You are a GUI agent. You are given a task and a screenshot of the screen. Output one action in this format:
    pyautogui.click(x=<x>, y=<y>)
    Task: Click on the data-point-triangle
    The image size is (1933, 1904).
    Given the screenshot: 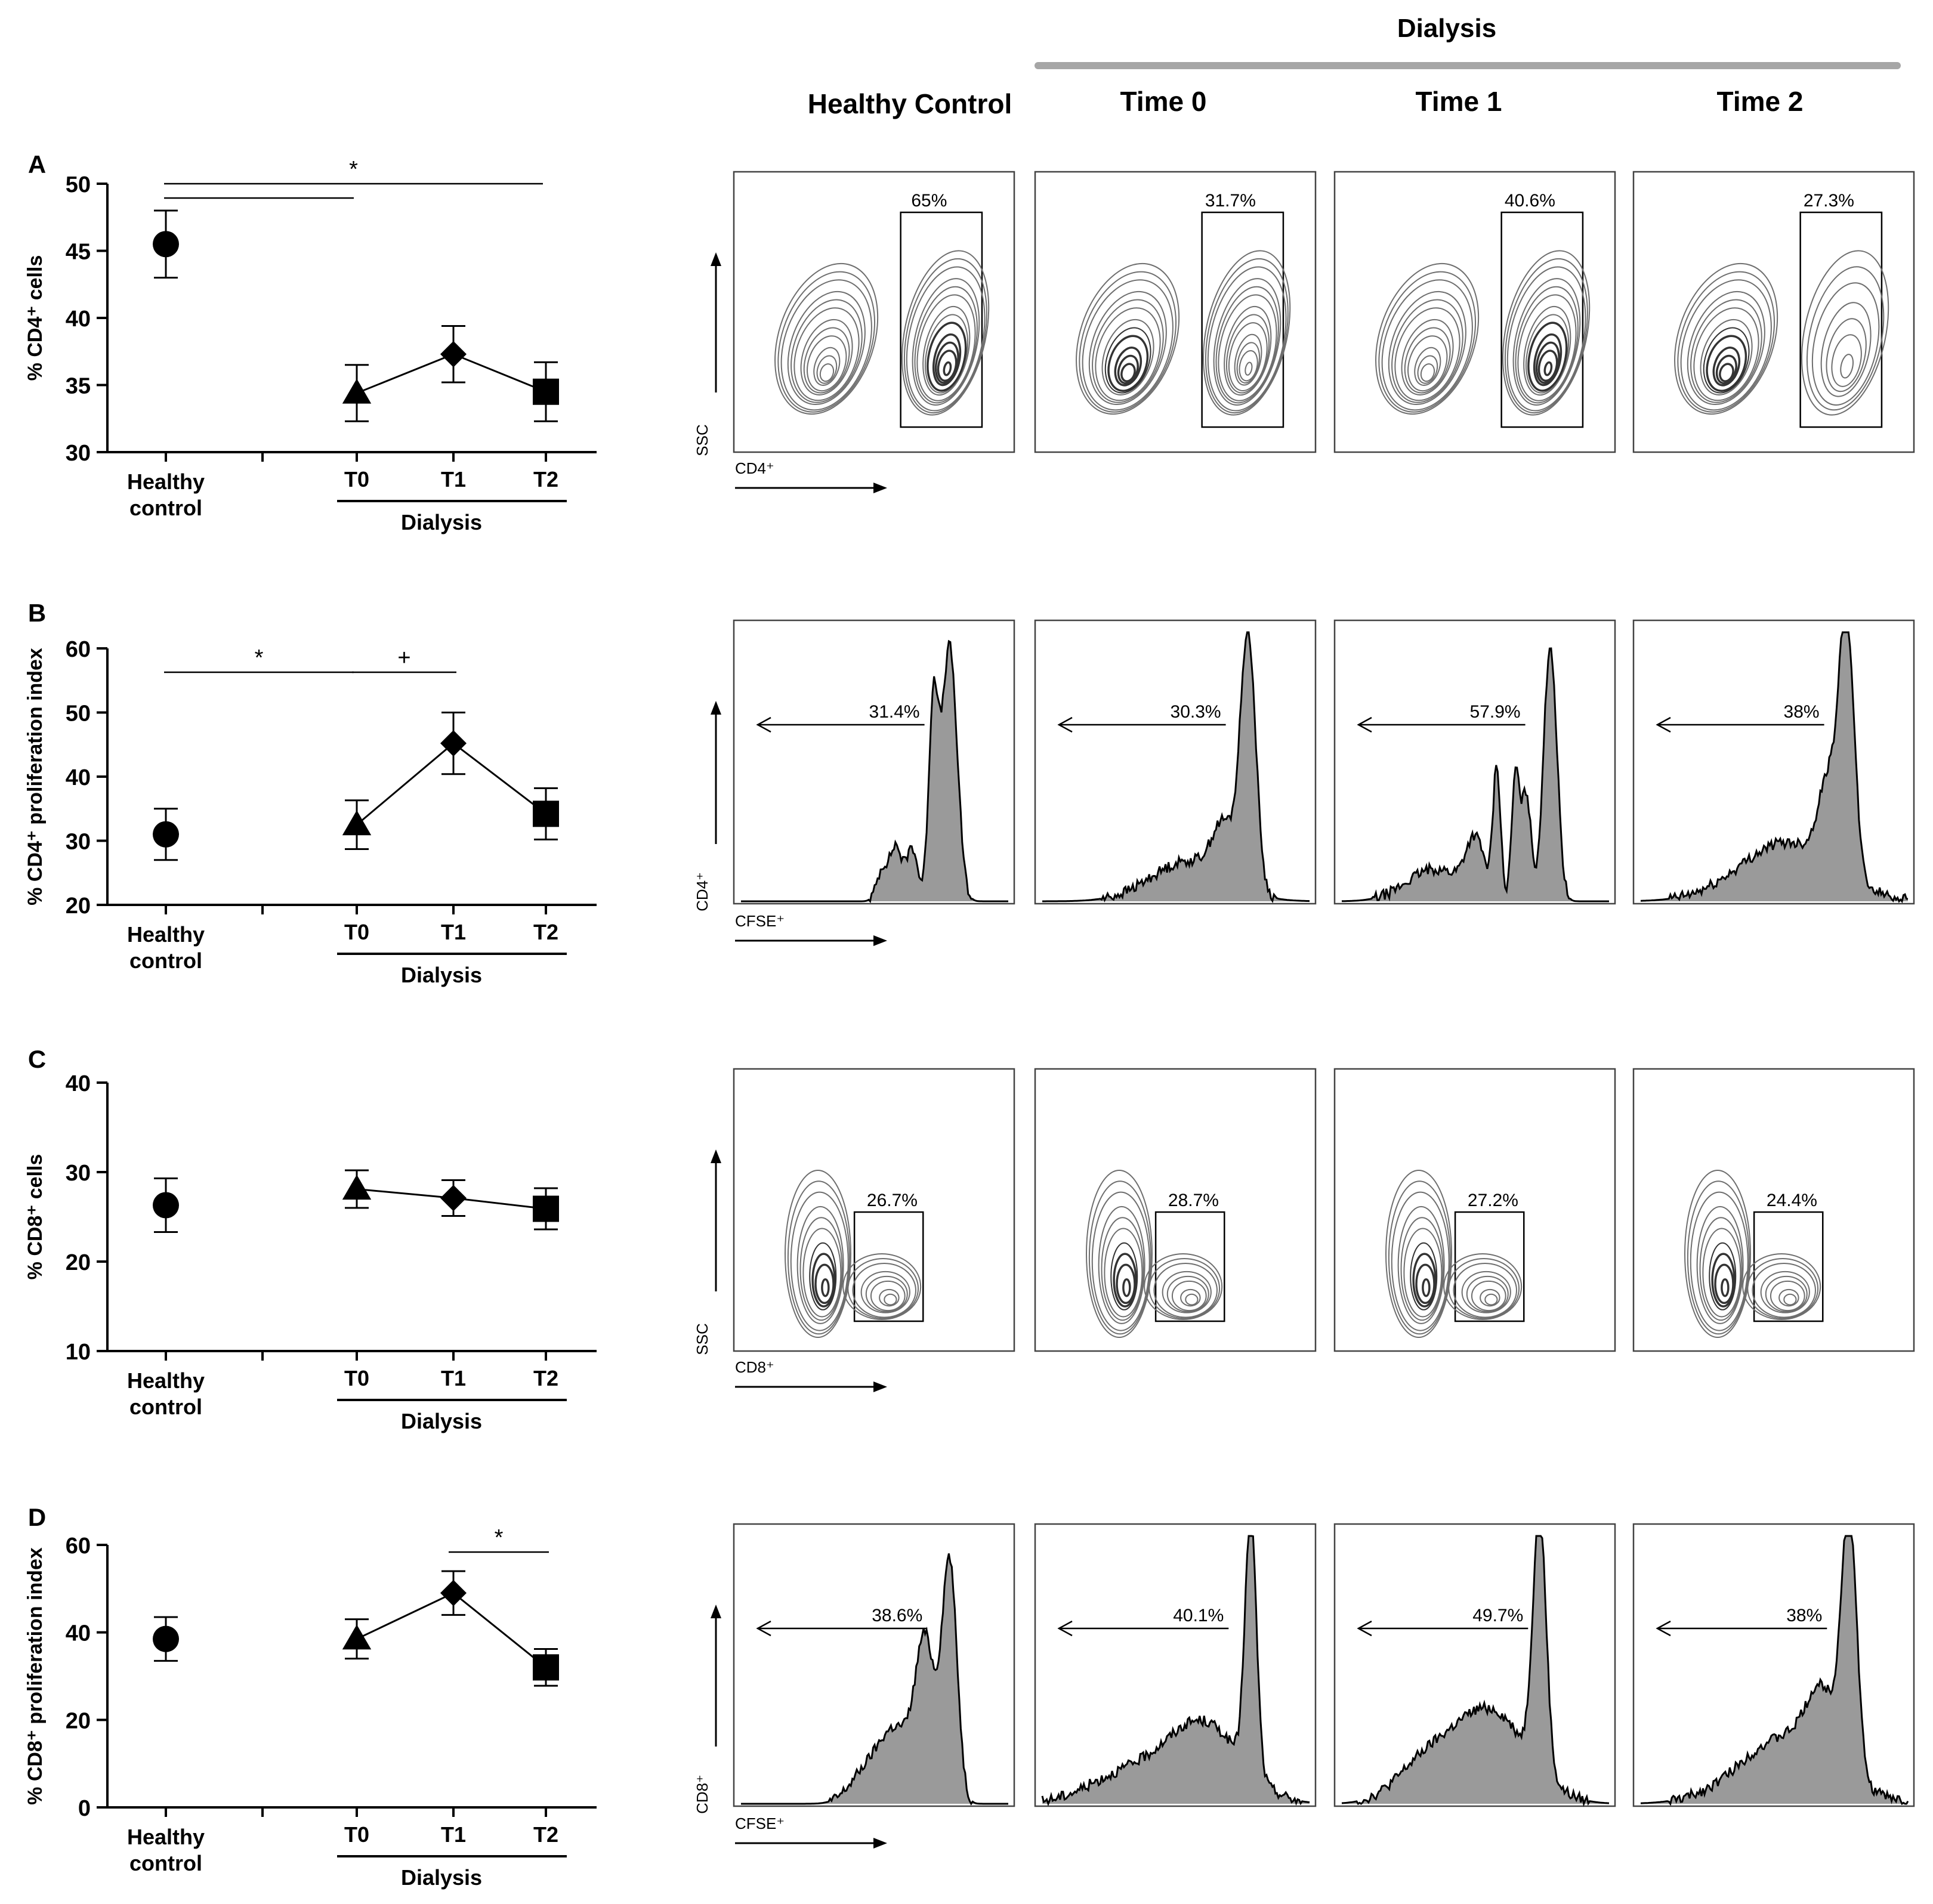 What is the action you would take?
    pyautogui.click(x=357, y=391)
    